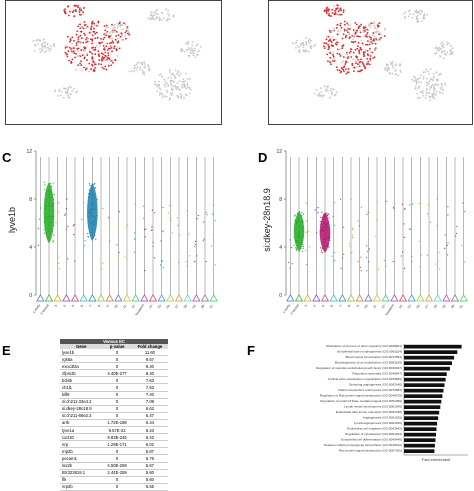 Image resolution: width=474 pixels, height=491 pixels. Describe the element at coordinates (30, 296) in the screenshot. I see `y-tick-label: 0` at that location.